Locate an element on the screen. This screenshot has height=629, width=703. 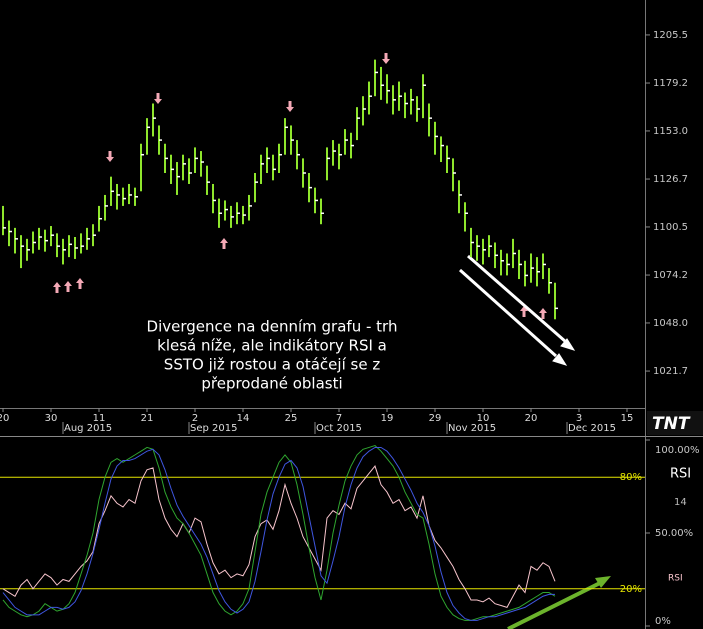
x-tick-label: 21 is located at coordinates (147, 418).